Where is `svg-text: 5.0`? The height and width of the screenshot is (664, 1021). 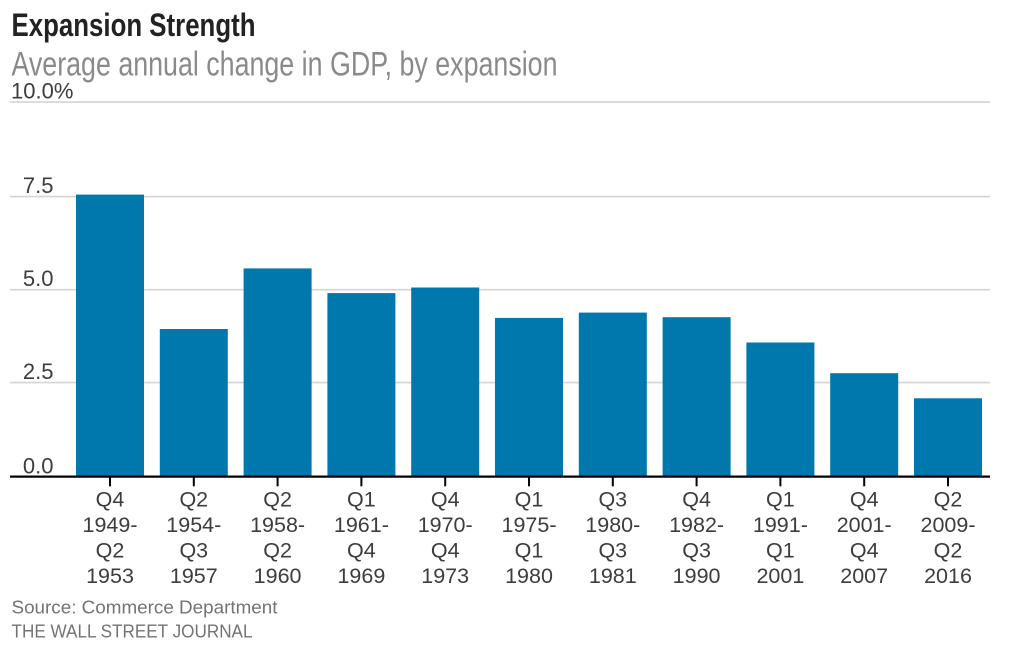 svg-text: 5.0 is located at coordinates (38, 278).